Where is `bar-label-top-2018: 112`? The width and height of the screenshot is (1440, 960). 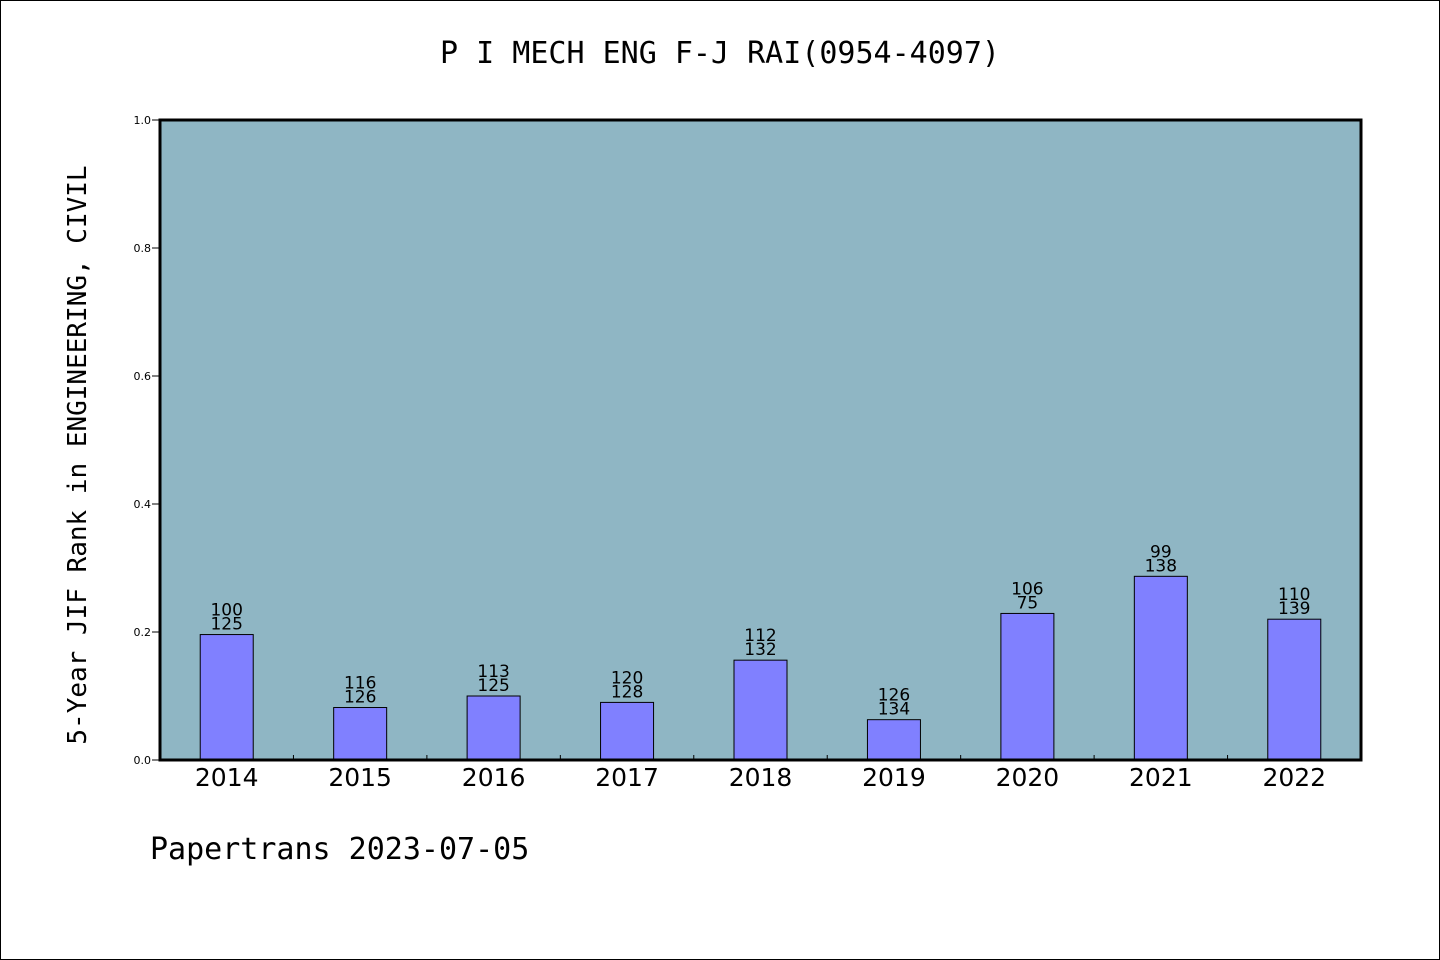 bar-label-top-2018: 112 is located at coordinates (760, 636).